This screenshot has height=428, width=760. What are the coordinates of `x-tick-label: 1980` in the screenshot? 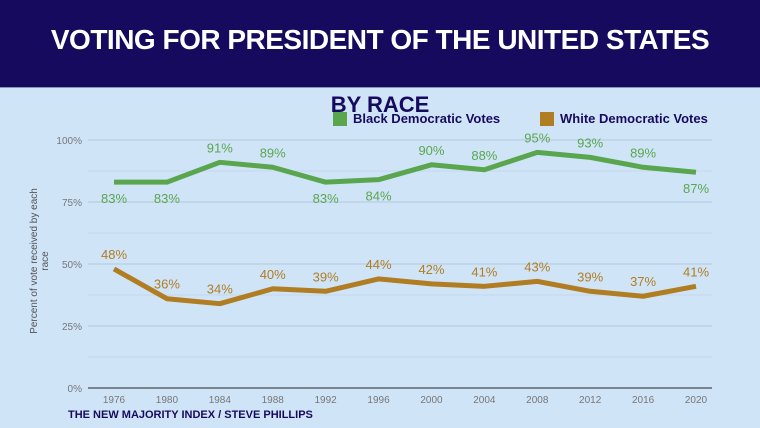 It's located at (167, 400).